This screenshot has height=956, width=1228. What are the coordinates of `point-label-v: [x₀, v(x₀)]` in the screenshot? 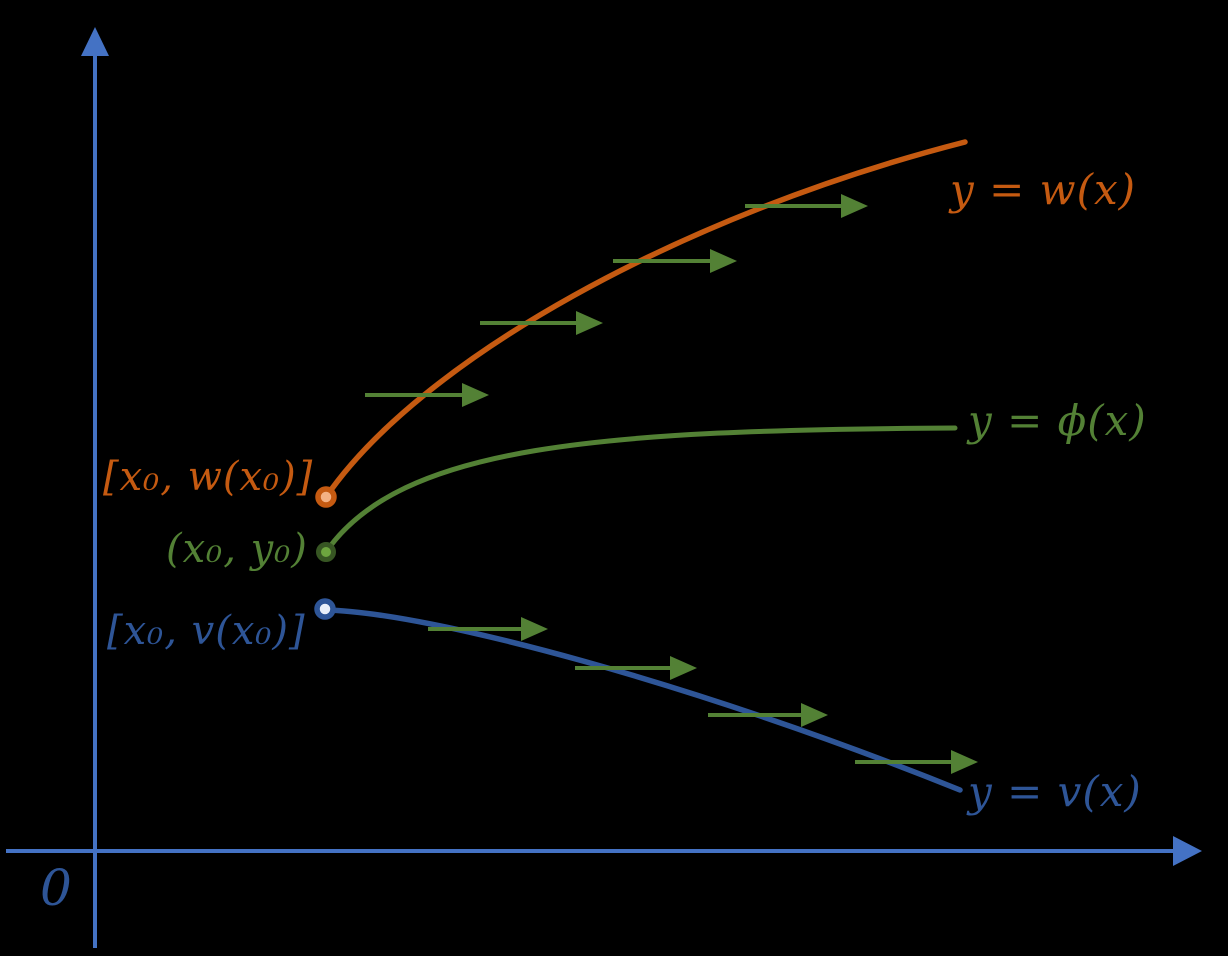 It's located at (206, 631).